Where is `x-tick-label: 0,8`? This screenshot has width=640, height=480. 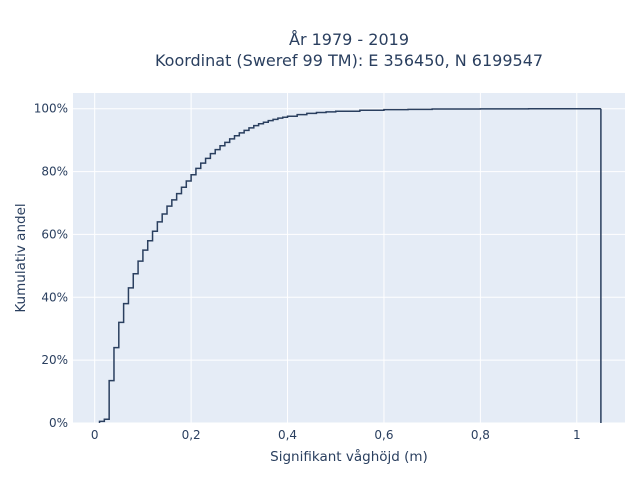
x-tick-label: 0,8 is located at coordinates (480, 435).